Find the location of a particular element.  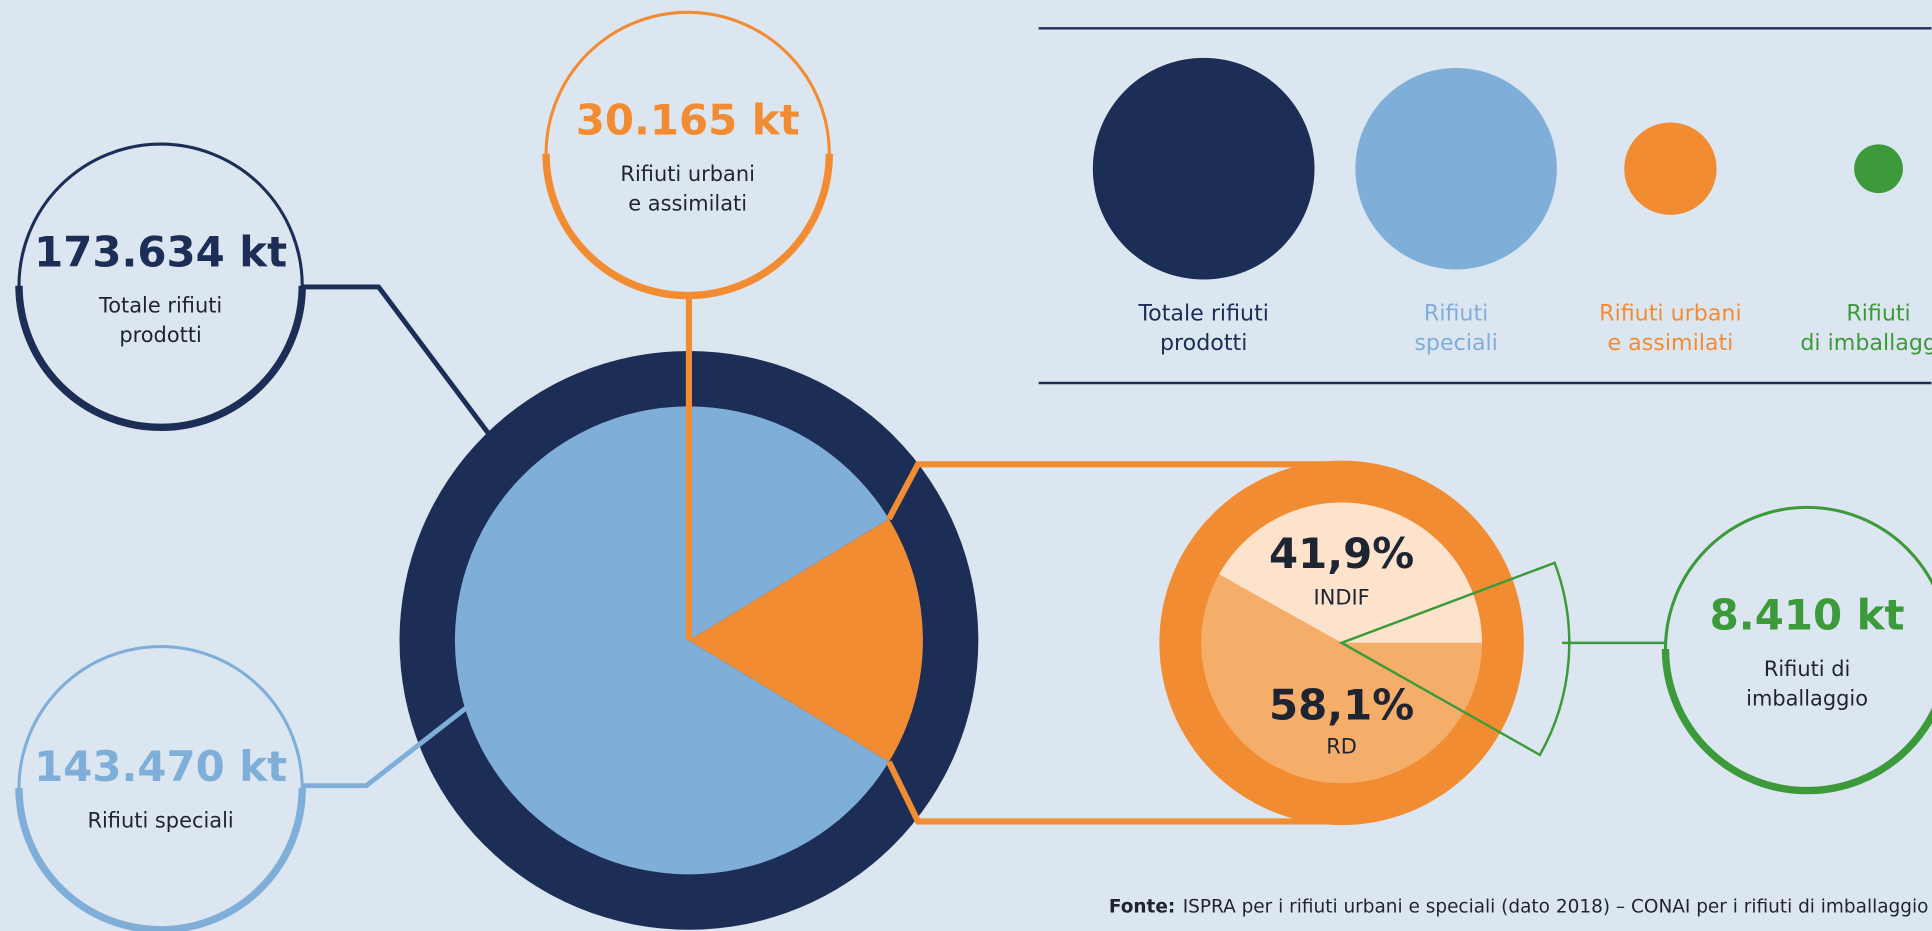

legend-label: speciali is located at coordinates (1455, 343).